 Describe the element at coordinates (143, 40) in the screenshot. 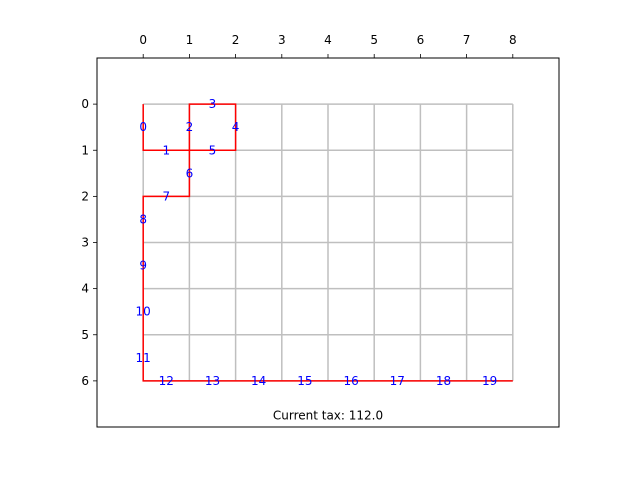

I see `x-tick-label: 0` at that location.